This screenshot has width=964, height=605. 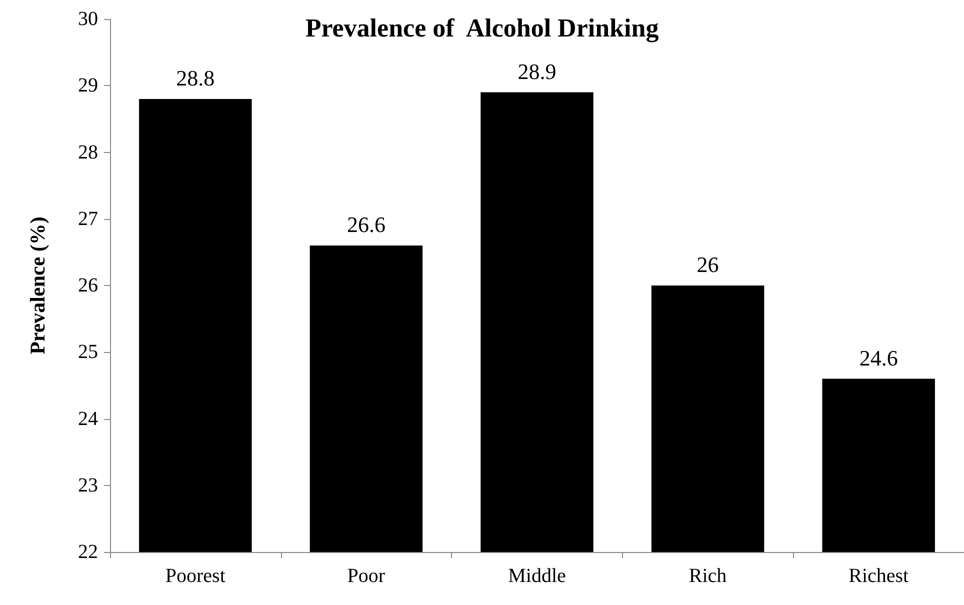 What do you see at coordinates (88, 85) in the screenshot?
I see `y-tick-label: 29` at bounding box center [88, 85].